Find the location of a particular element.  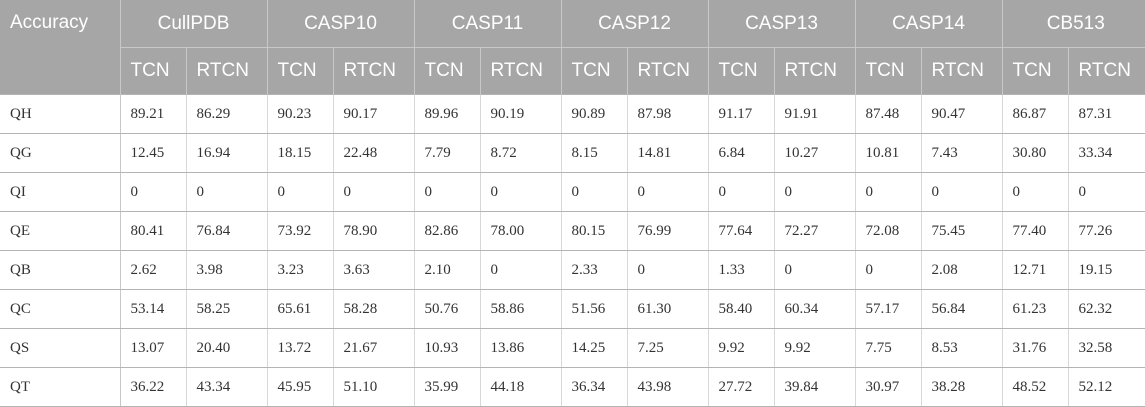

table-cell: 72.08 is located at coordinates (888, 231).